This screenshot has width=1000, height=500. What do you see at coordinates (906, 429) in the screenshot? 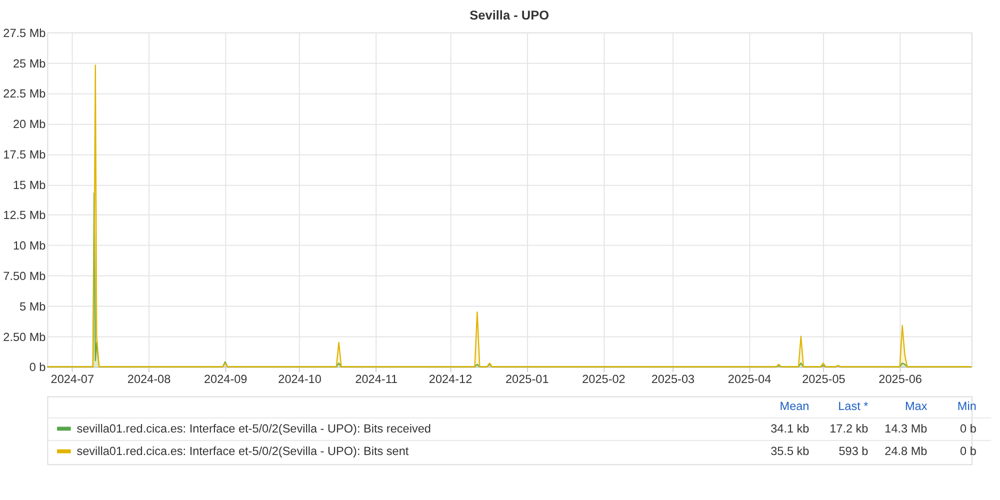
I see `text: 14.3 Mb` at bounding box center [906, 429].